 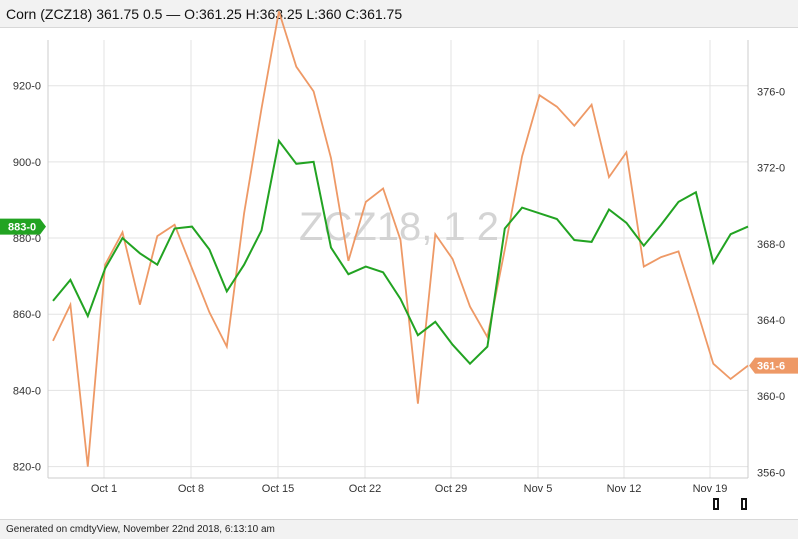 I want to click on x-tick-label: Nov 5, so click(x=538, y=489).